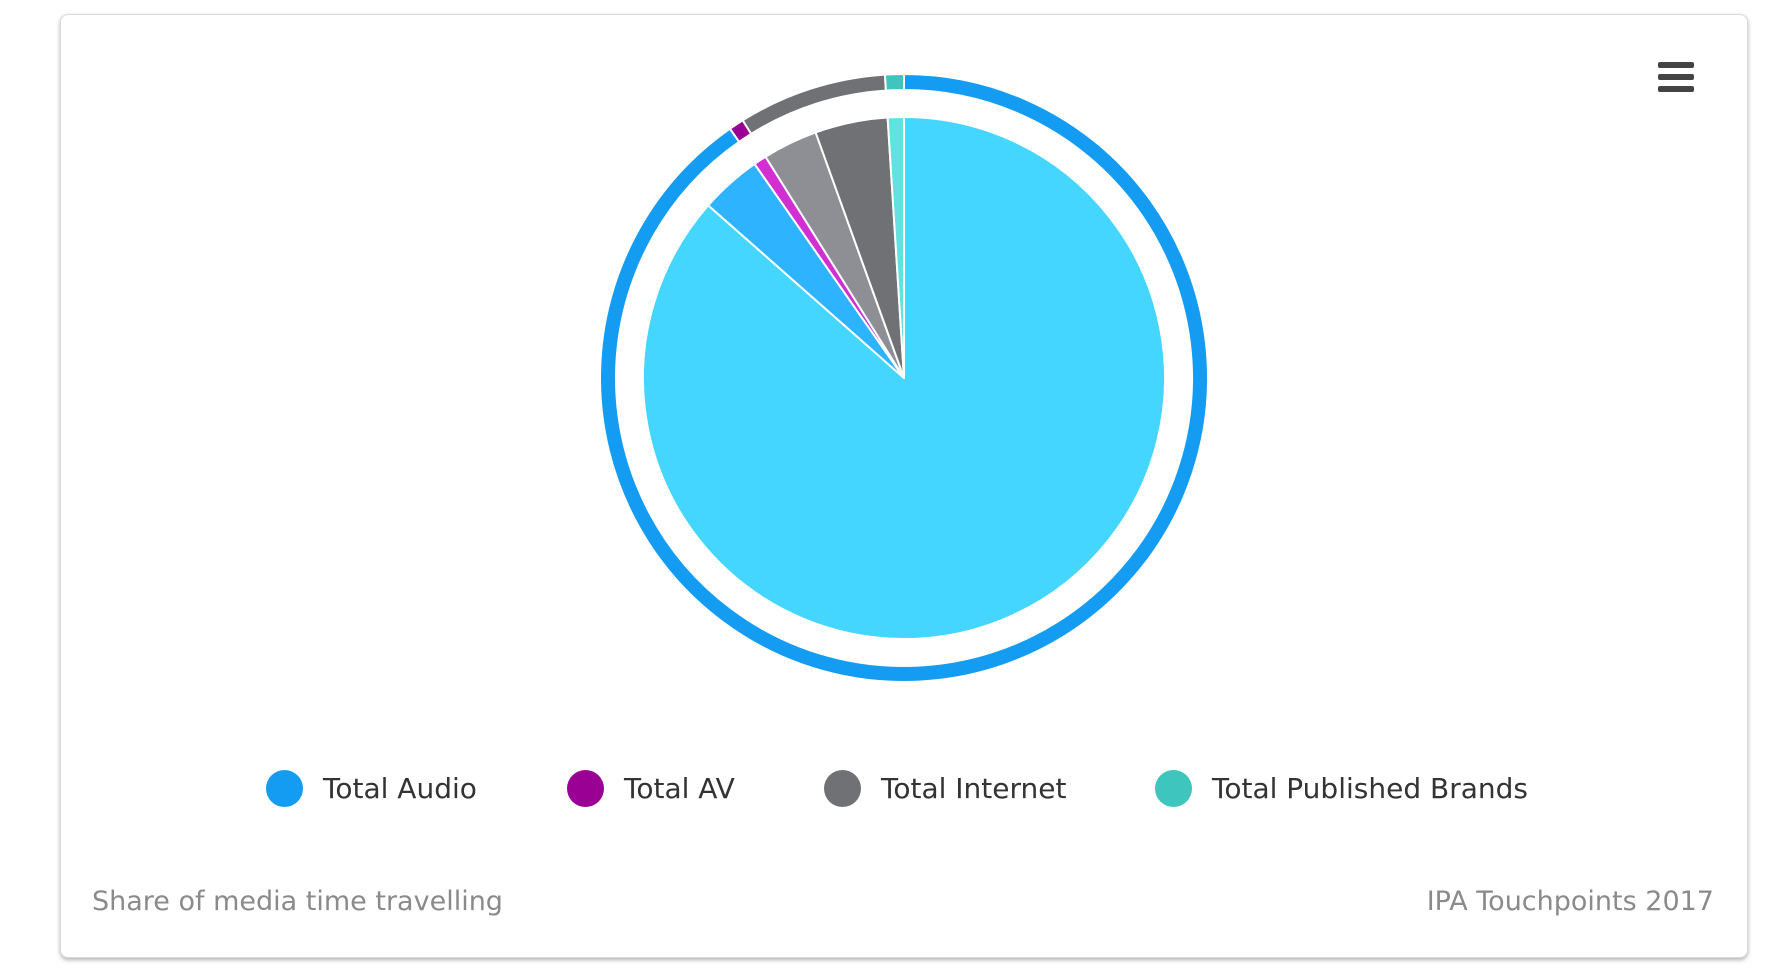 Image resolution: width=1788 pixels, height=975 pixels. What do you see at coordinates (1370, 788) in the screenshot?
I see `legend-label: Total Published Brands` at bounding box center [1370, 788].